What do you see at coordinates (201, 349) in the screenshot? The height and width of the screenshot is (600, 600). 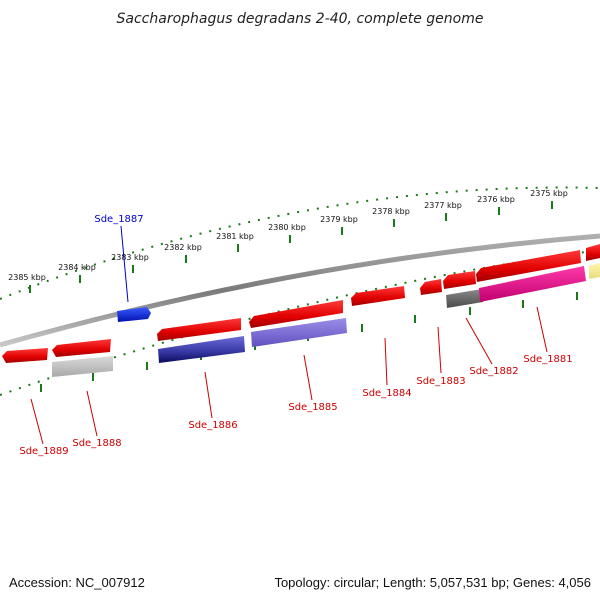 I see `gene-sde-1886-product` at bounding box center [201, 349].